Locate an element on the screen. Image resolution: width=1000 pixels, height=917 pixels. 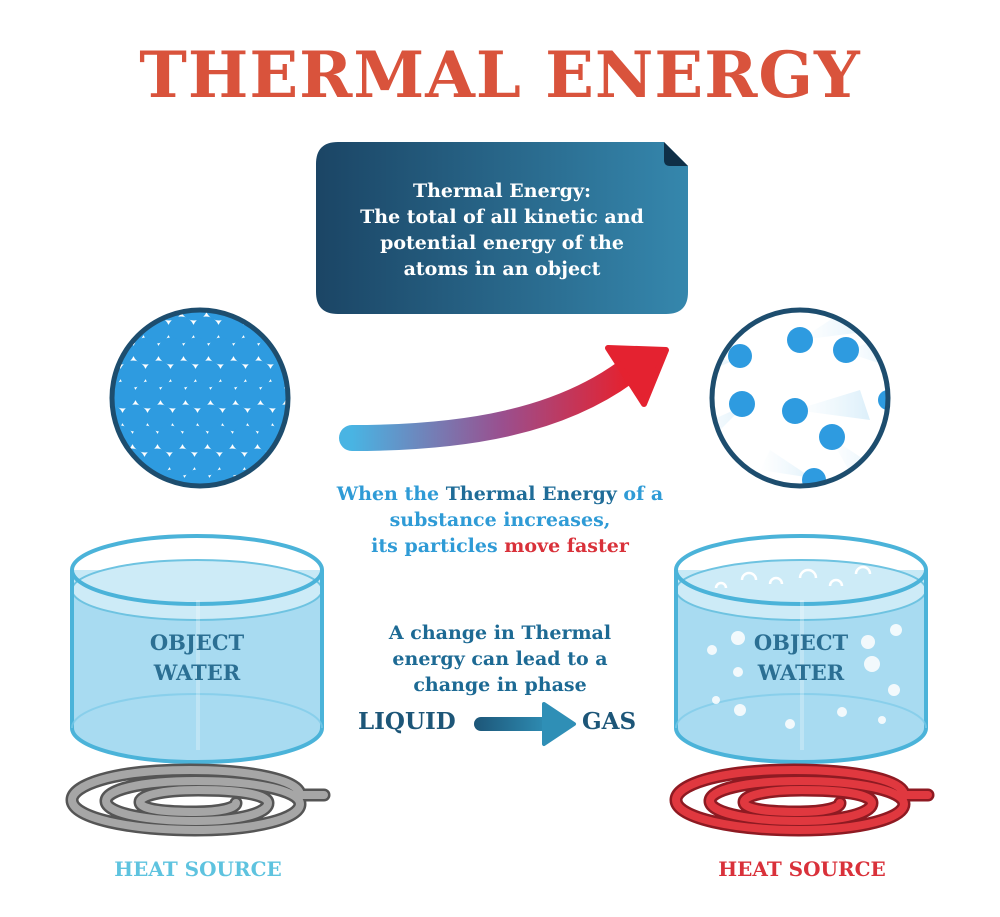
caption-text: When the is located at coordinates (391, 494).